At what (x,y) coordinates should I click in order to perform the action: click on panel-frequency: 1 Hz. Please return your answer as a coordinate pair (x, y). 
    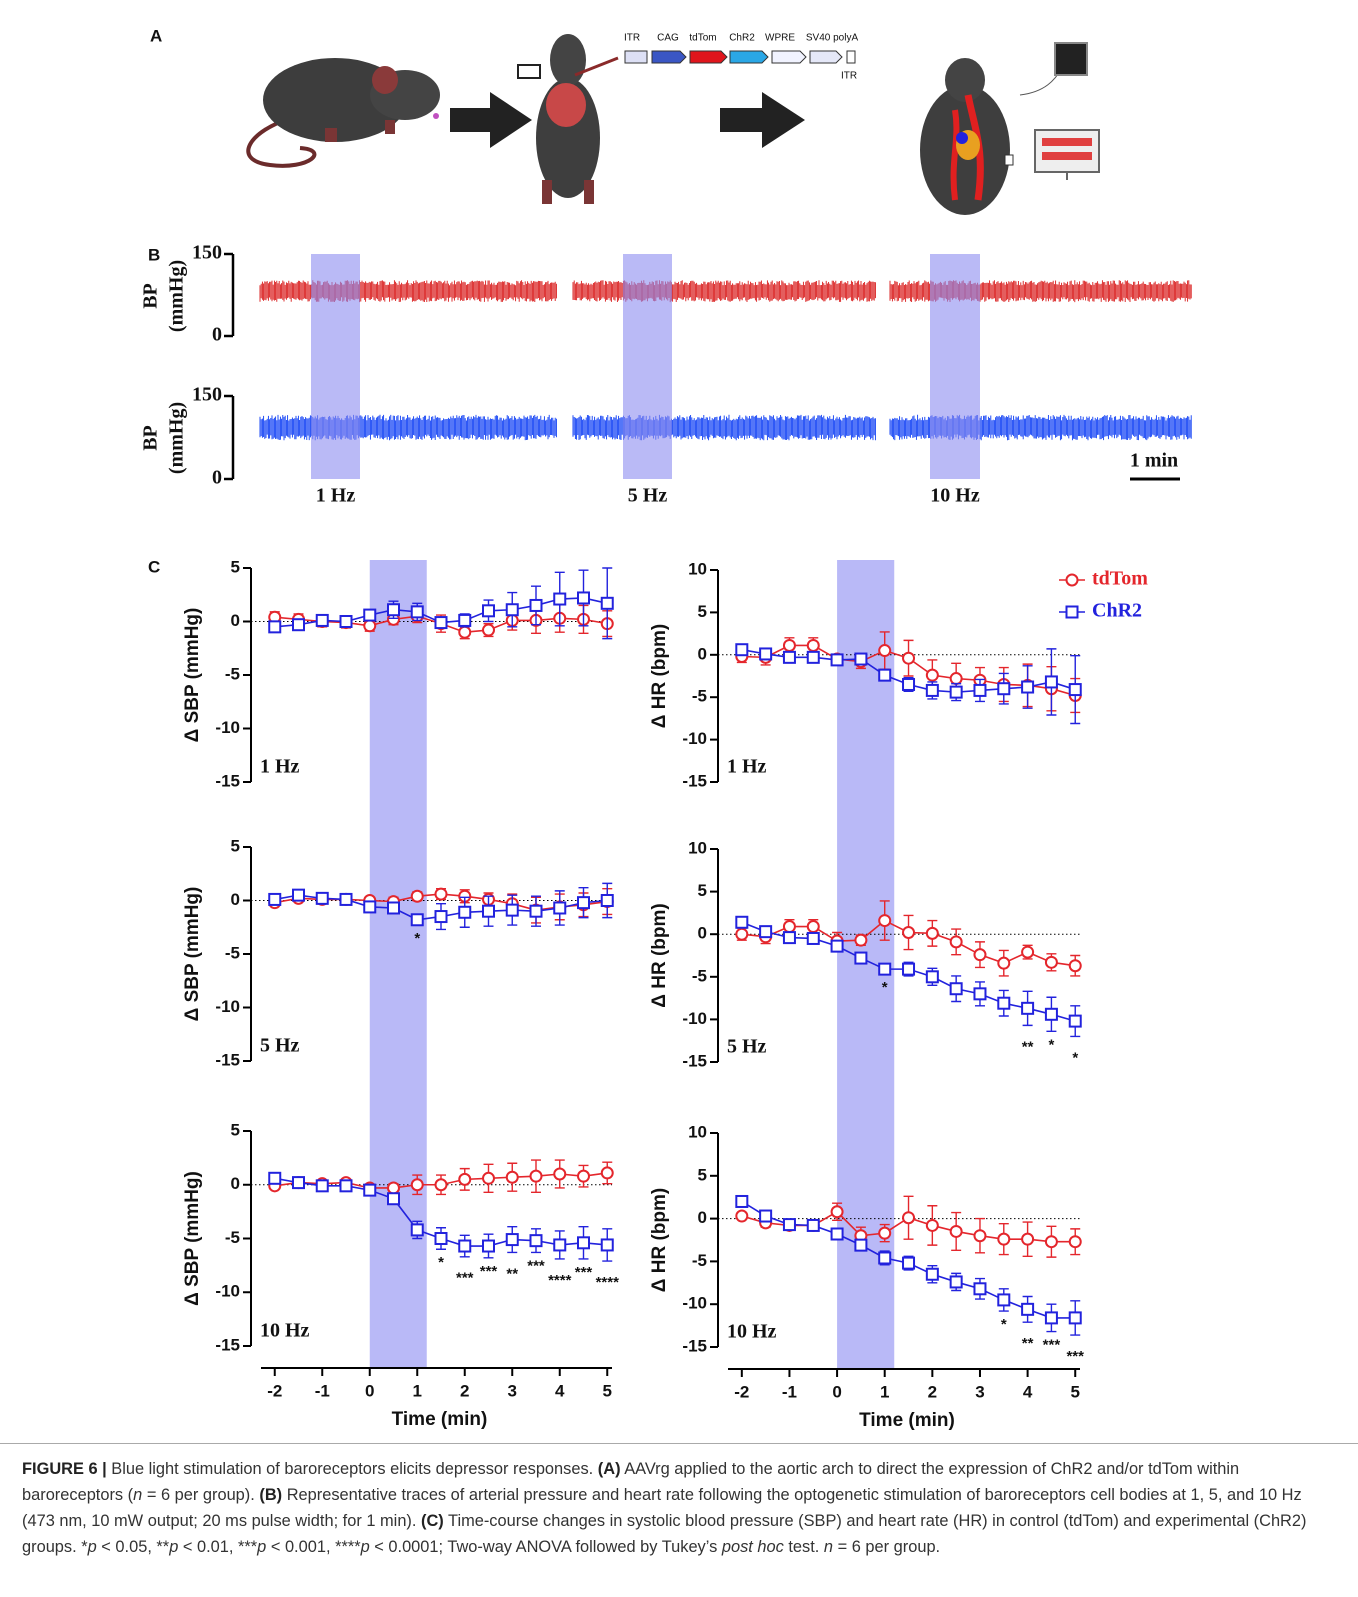
    Looking at the image, I should click on (747, 767).